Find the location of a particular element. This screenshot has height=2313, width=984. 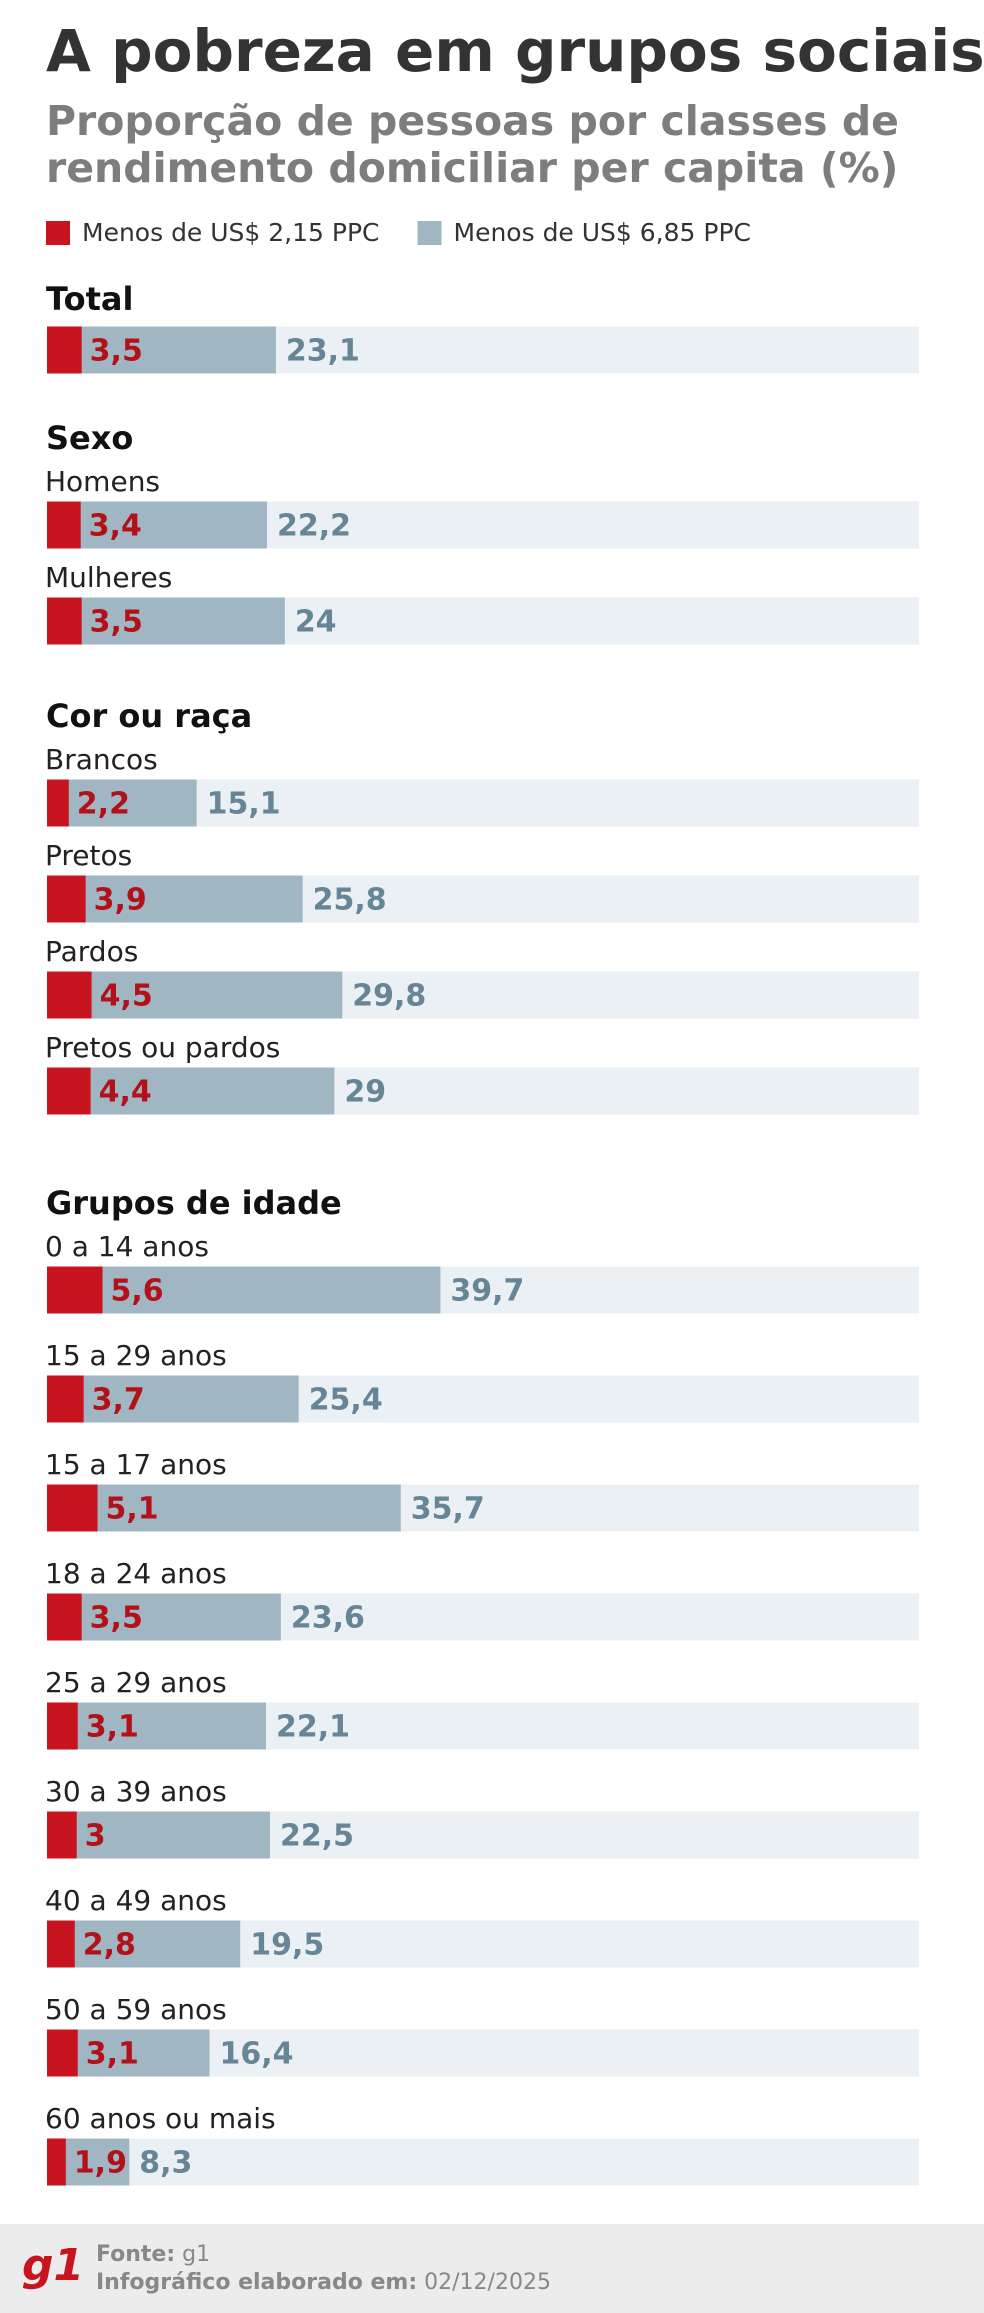

value-label: 3,9 is located at coordinates (120, 900).